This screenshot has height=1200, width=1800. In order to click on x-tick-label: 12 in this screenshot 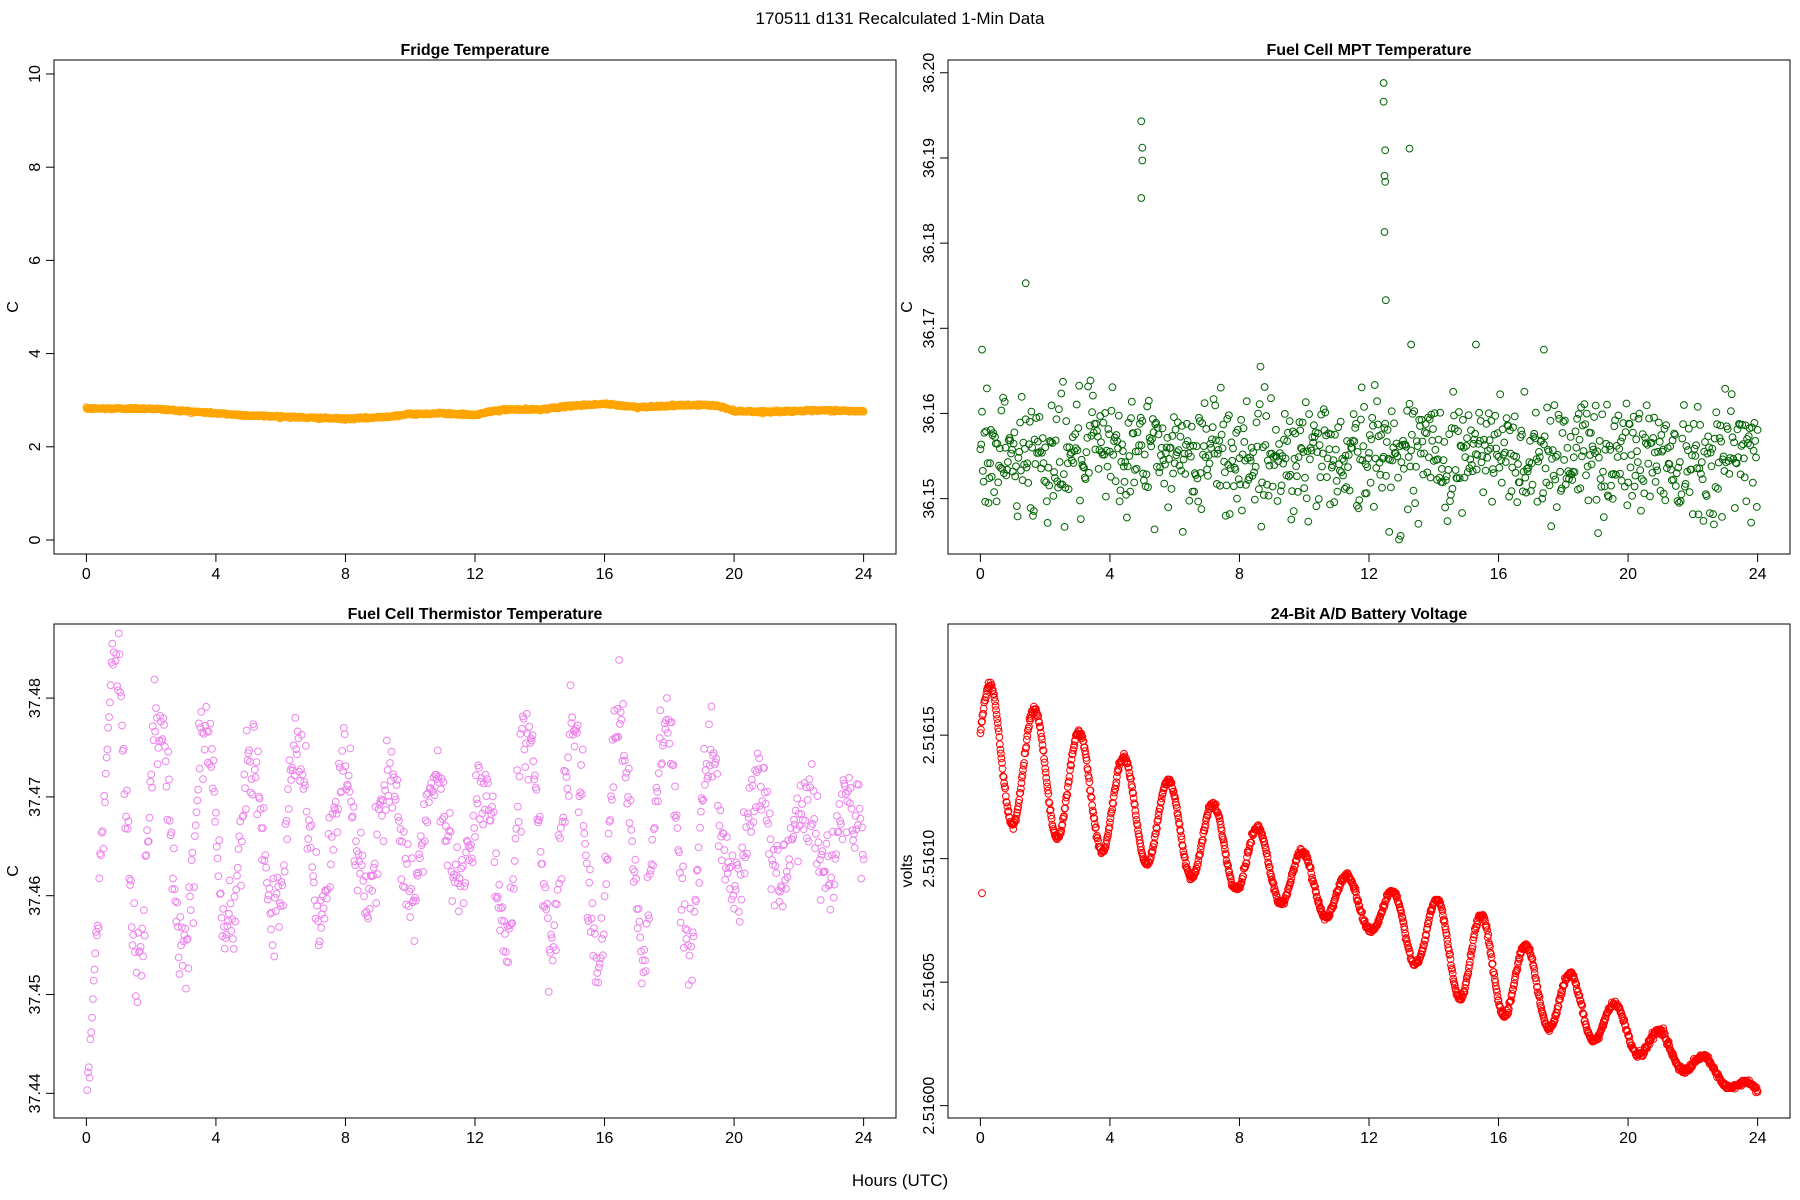, I will do `click(475, 1138)`.